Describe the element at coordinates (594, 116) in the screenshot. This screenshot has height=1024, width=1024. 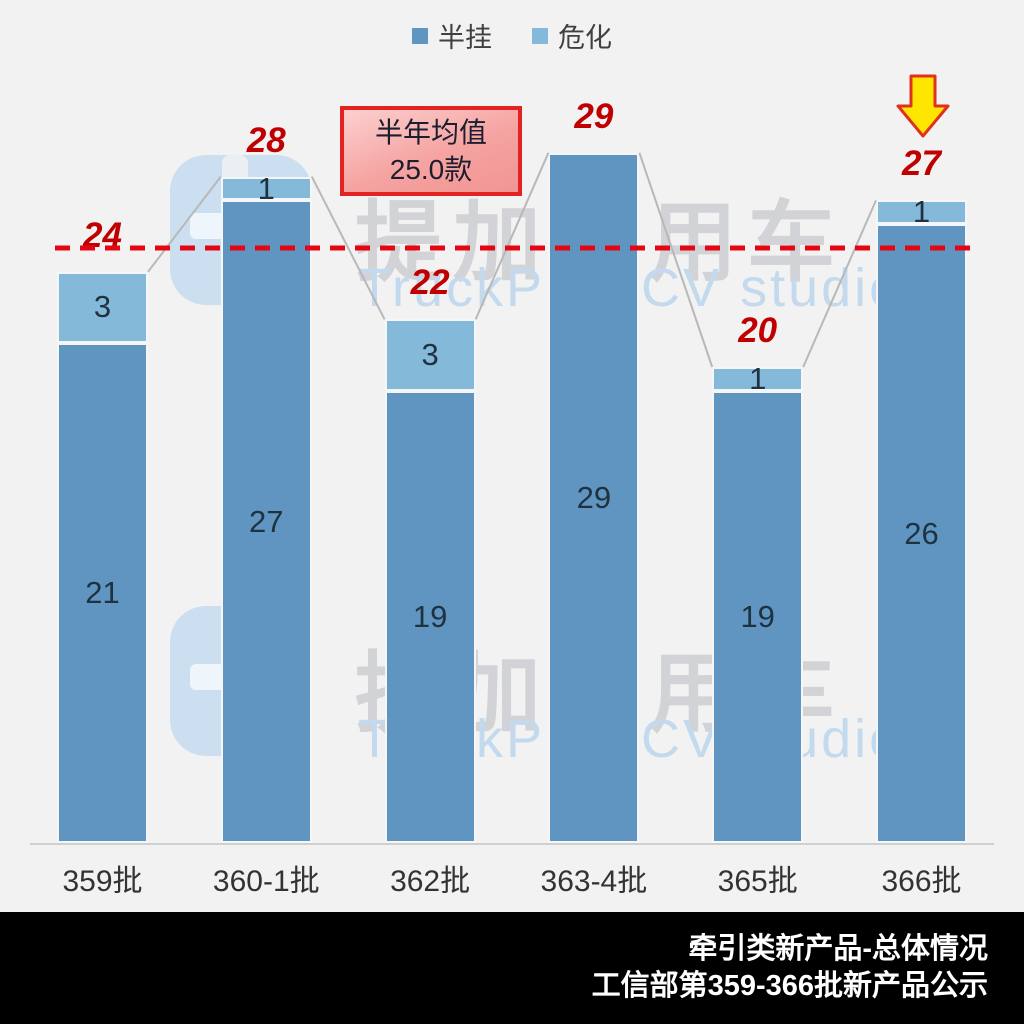
I see `bar-total-label: 29` at that location.